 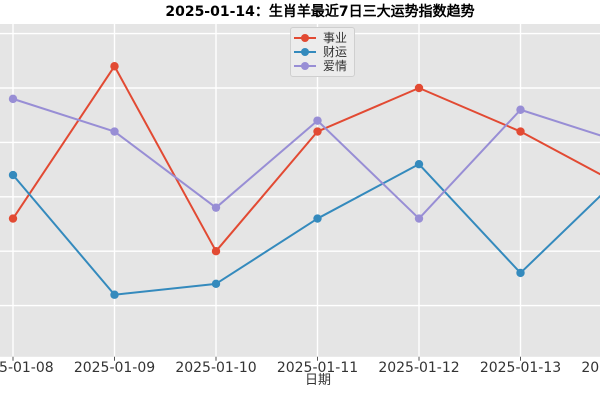 I want to click on chart-title: 2025-01-14：生肖羊最近7日三大运势指数趋势, so click(x=320, y=12).